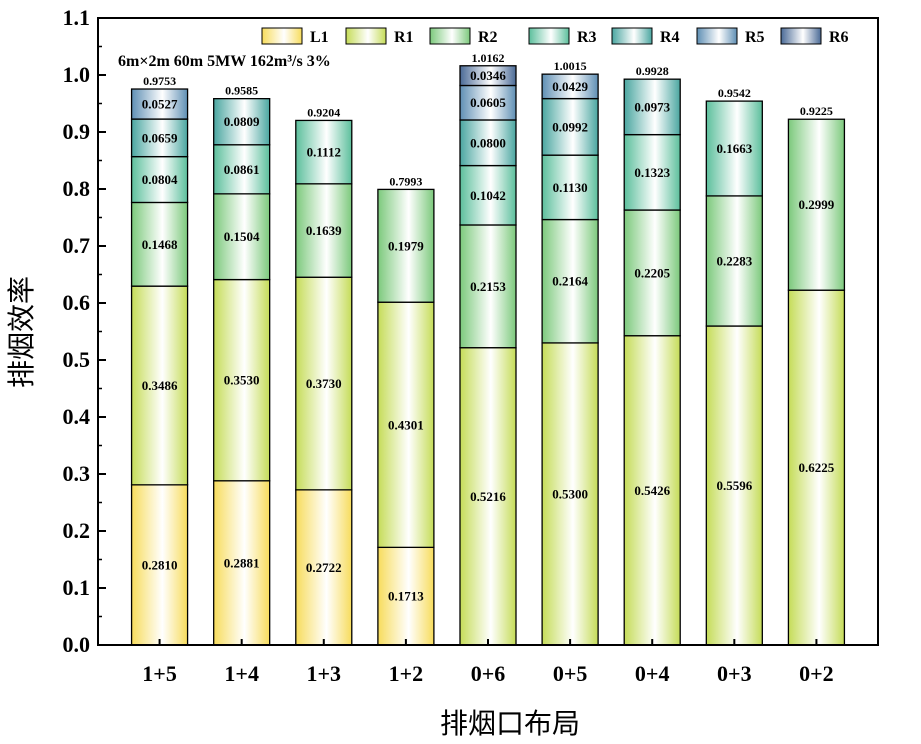 The width and height of the screenshot is (921, 744). I want to click on segment-value-label: 0.2153, so click(488, 286).